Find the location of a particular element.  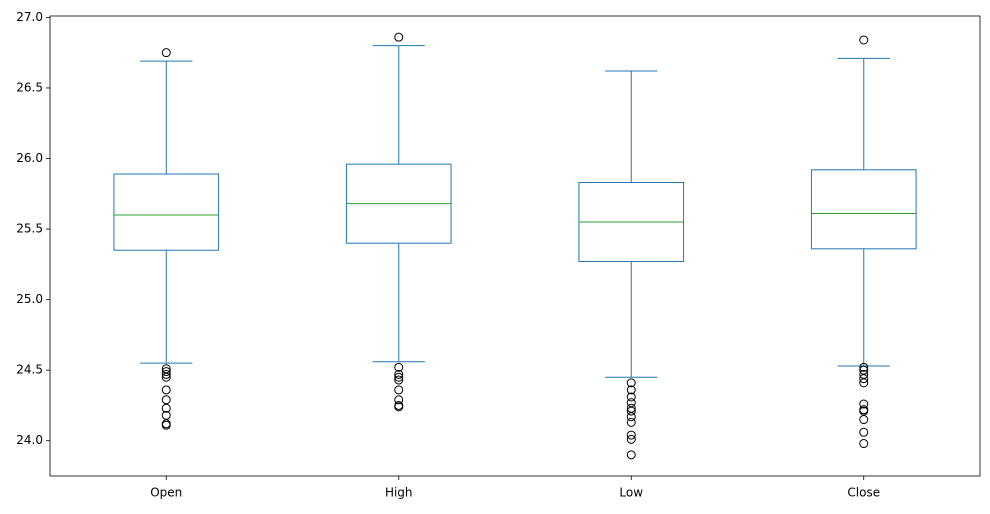

y-tick-label: 25.5 is located at coordinates (29, 229).